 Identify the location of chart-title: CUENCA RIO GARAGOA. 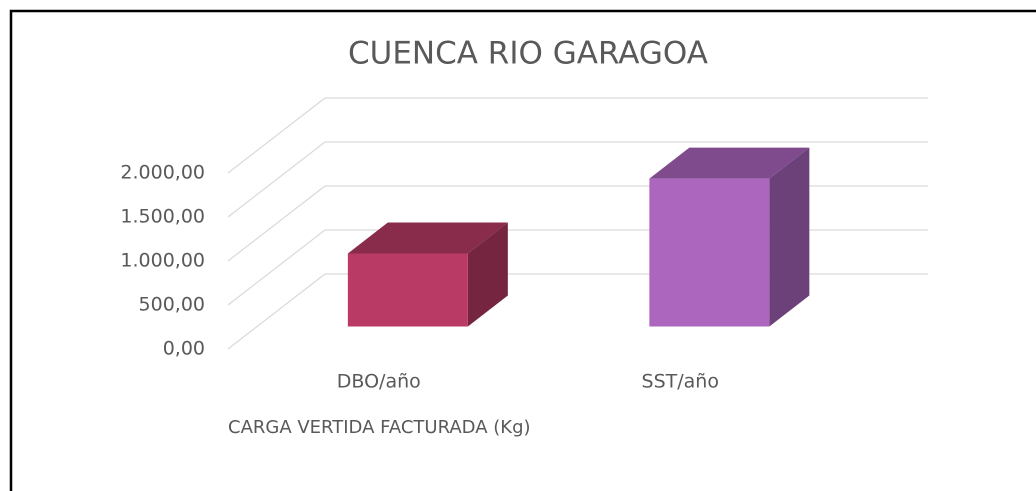
(528, 54).